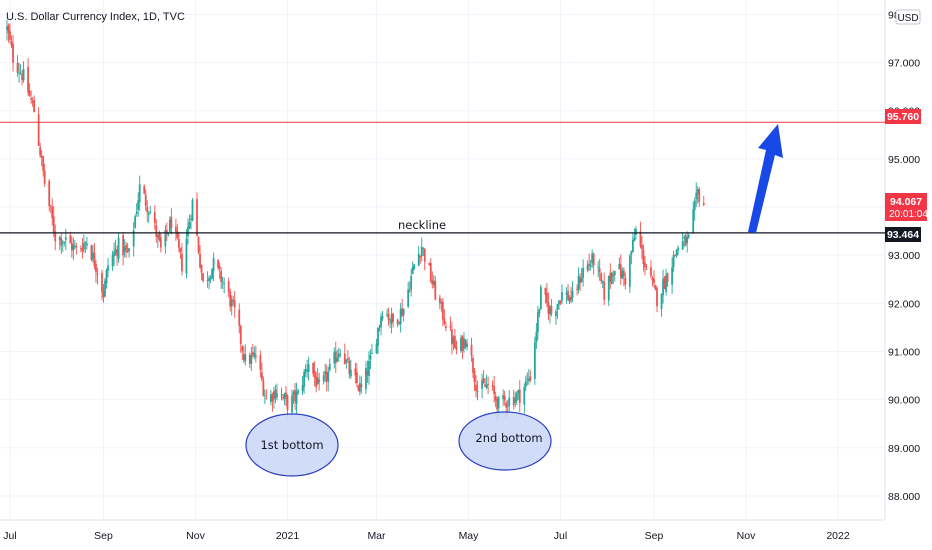 This screenshot has width=932, height=550. Describe the element at coordinates (906, 207) in the screenshot. I see `last-price-badge: 94.067 20:01:04` at that location.